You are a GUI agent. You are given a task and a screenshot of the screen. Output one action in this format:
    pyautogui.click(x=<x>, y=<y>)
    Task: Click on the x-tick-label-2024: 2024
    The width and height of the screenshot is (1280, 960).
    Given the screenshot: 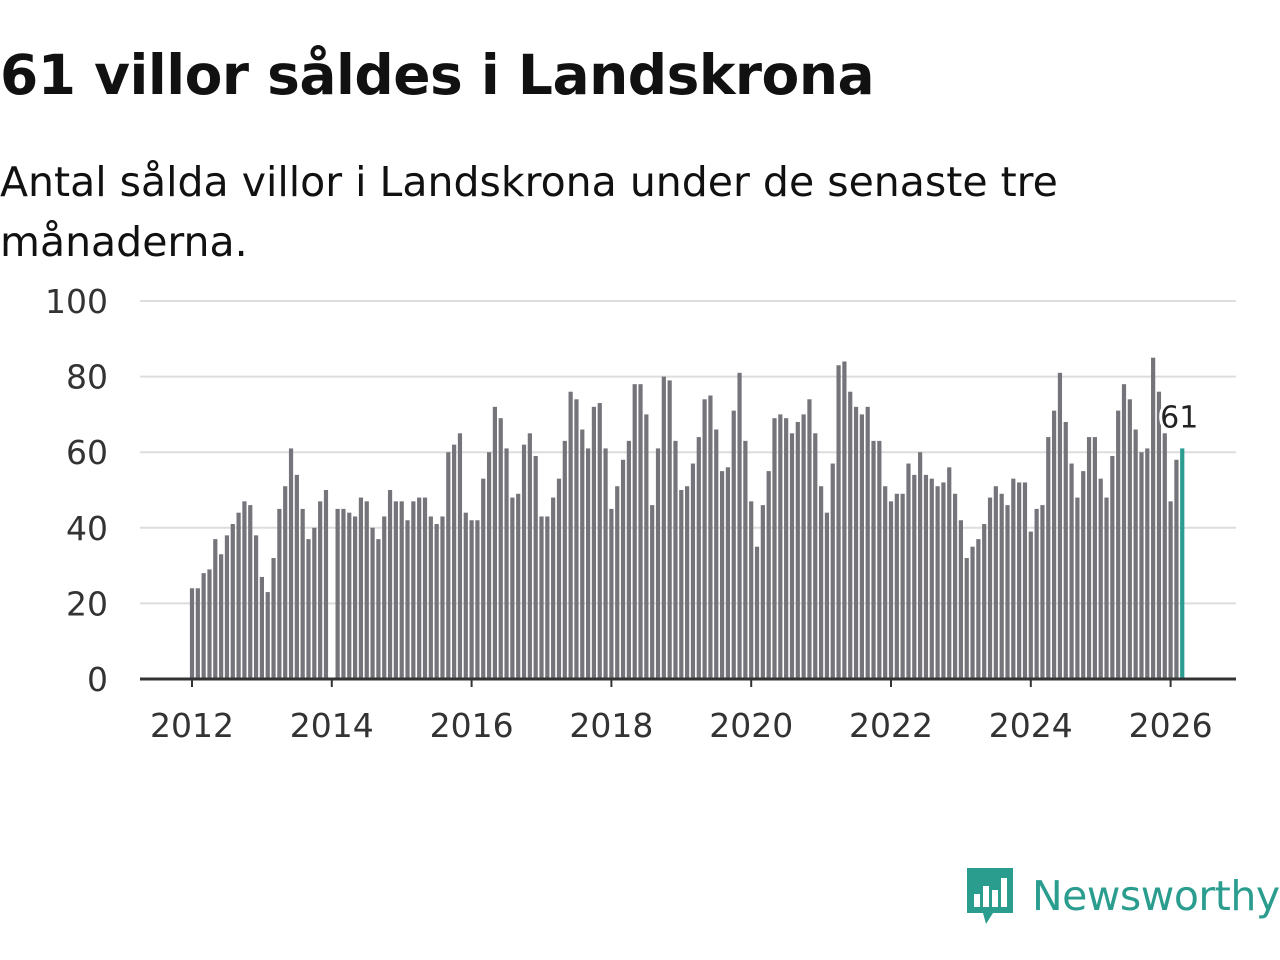 What is the action you would take?
    pyautogui.click(x=1031, y=723)
    